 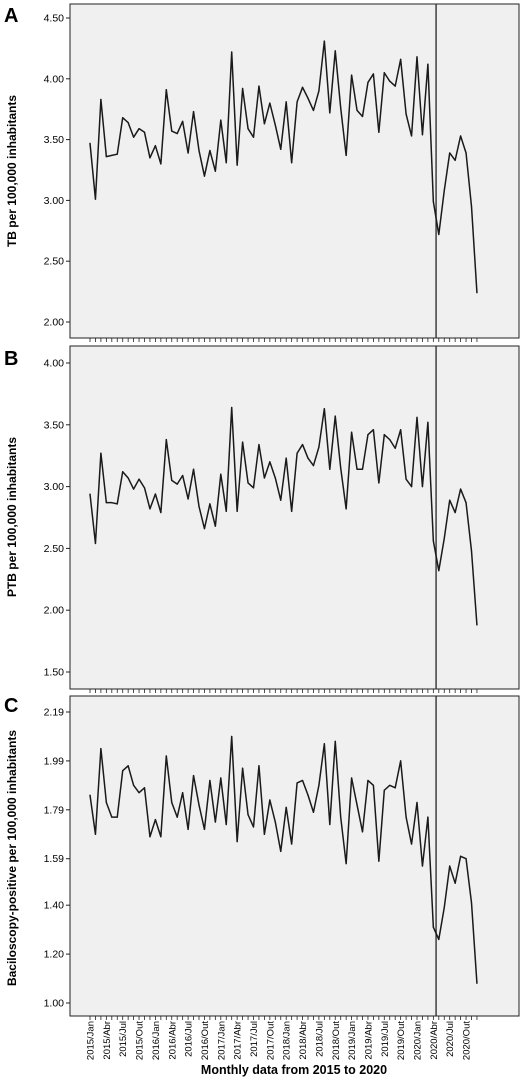 I want to click on panel-b-y-ticks: 1.50 2.00 2.50 3.00 3.50 4.00, so click(x=57, y=518).